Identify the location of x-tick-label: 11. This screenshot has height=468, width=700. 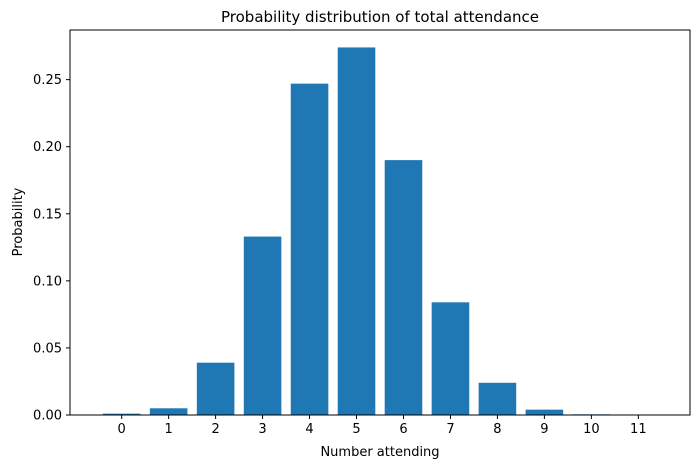
(638, 429).